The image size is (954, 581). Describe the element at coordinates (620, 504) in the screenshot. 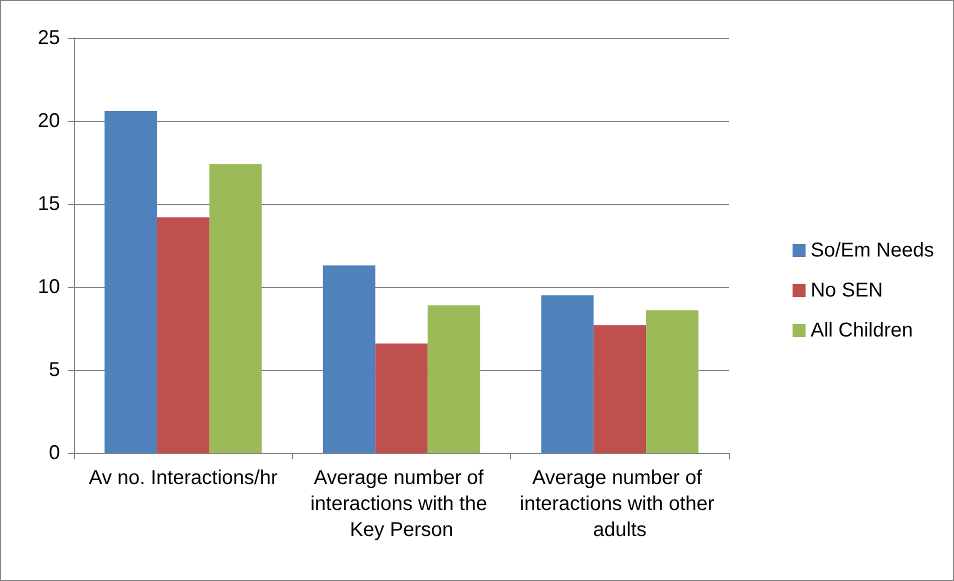

I see `x-tick-label: Average number of interactions with other adults` at that location.